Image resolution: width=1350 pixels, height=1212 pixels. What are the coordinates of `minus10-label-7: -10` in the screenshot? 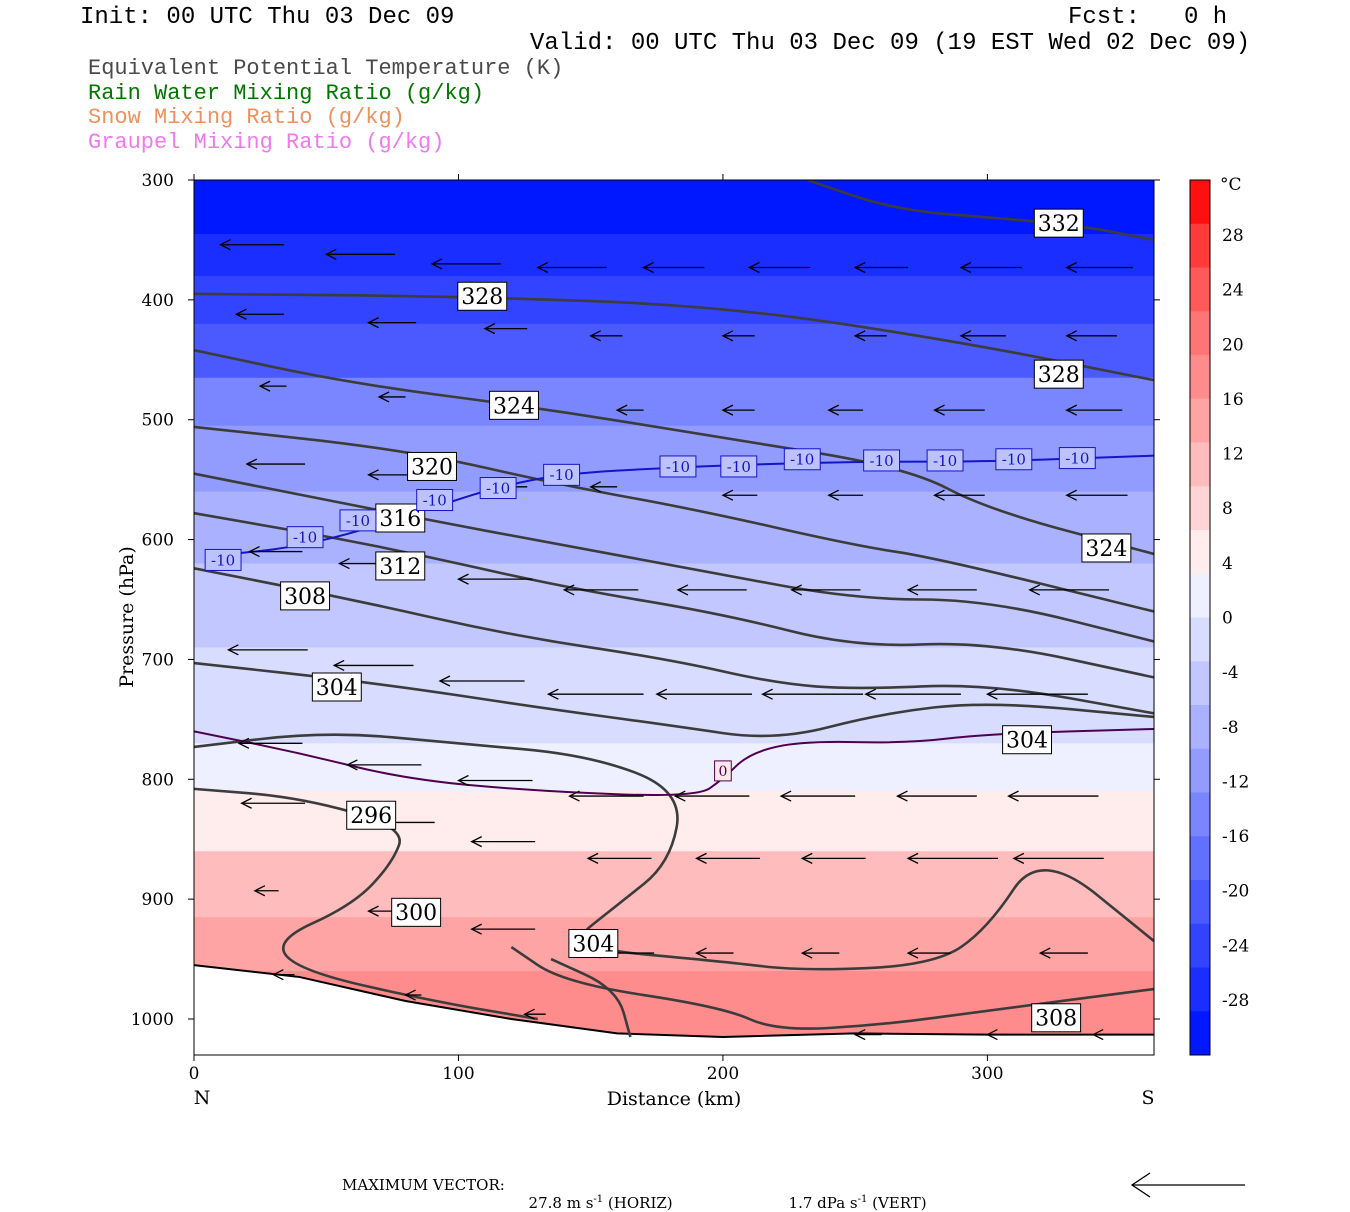 It's located at (739, 466).